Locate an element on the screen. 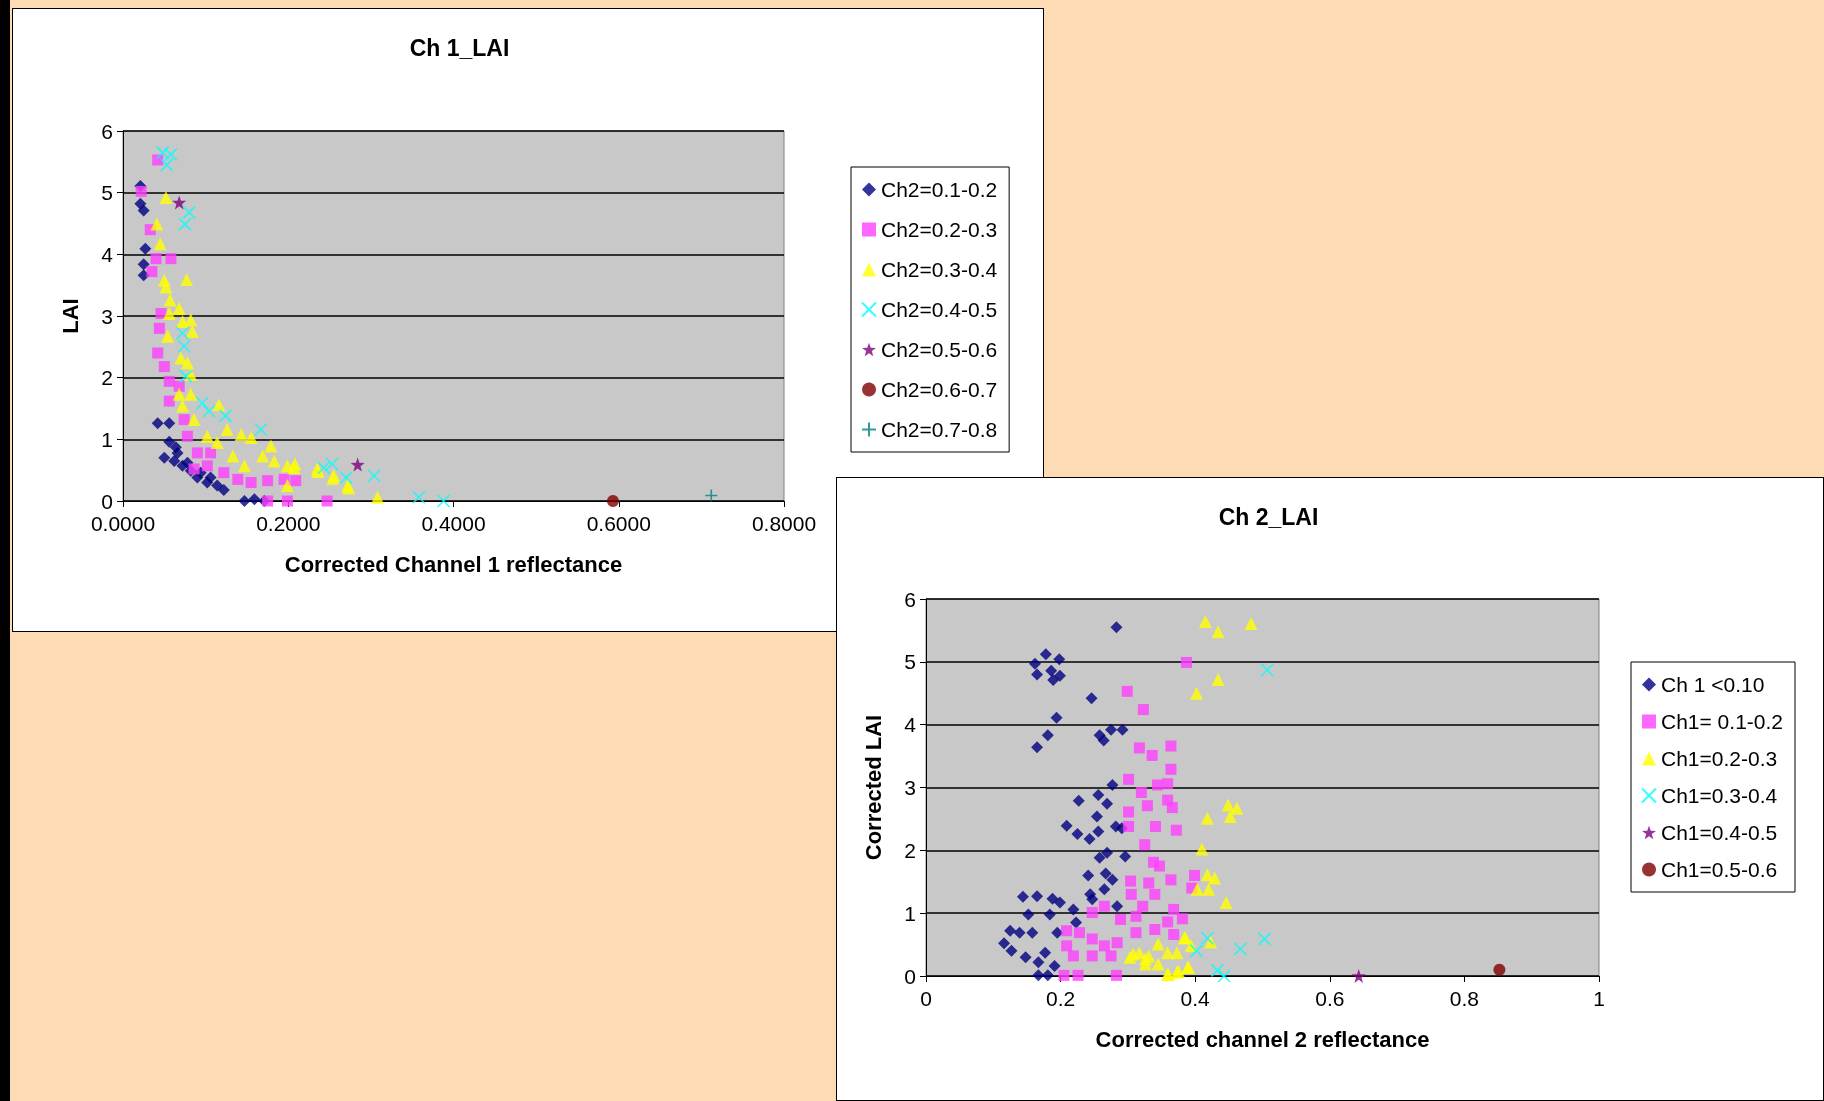 This screenshot has width=1824, height=1101. x-tick-label: 0.4 is located at coordinates (1195, 998).